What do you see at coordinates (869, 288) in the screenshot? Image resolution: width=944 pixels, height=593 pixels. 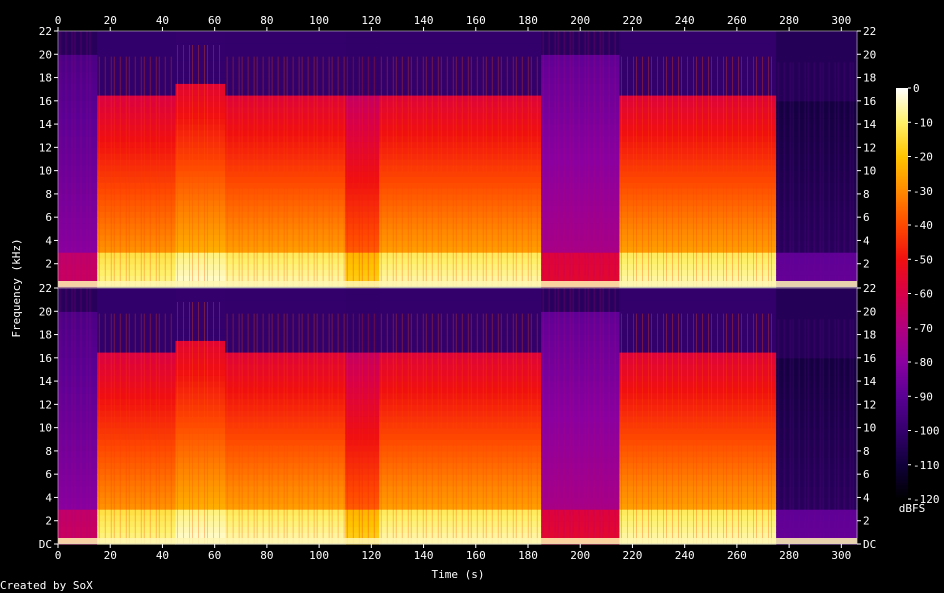 I see `y-tick-label: 22` at bounding box center [869, 288].